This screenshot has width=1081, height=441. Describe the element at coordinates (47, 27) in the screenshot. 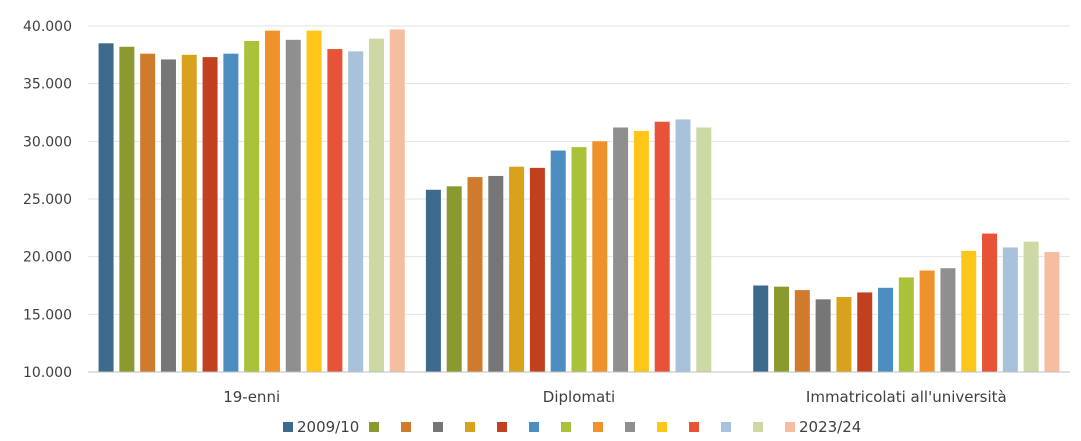

I see `y-tick-label: 40.000` at that location.